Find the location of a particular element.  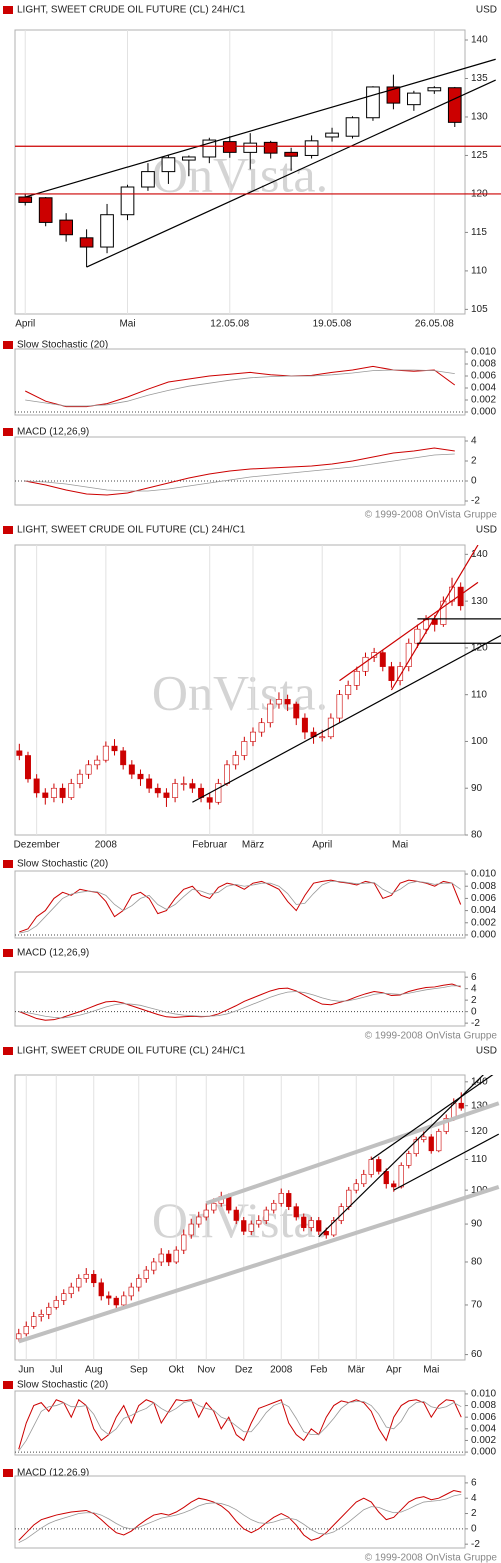

y-tick-label: 0.004 is located at coordinates (483, 388).